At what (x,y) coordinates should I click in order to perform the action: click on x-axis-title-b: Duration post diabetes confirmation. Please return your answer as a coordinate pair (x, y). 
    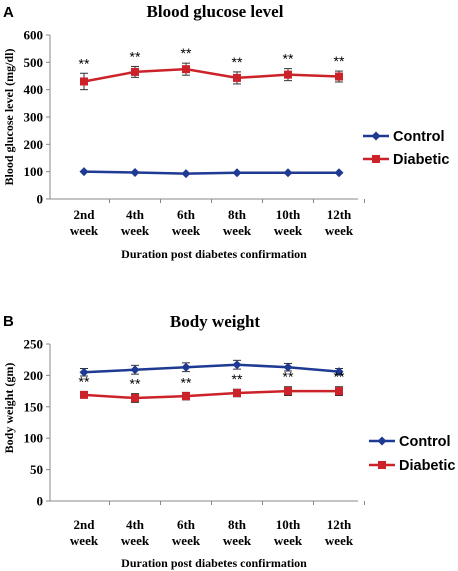
    Looking at the image, I should click on (214, 563).